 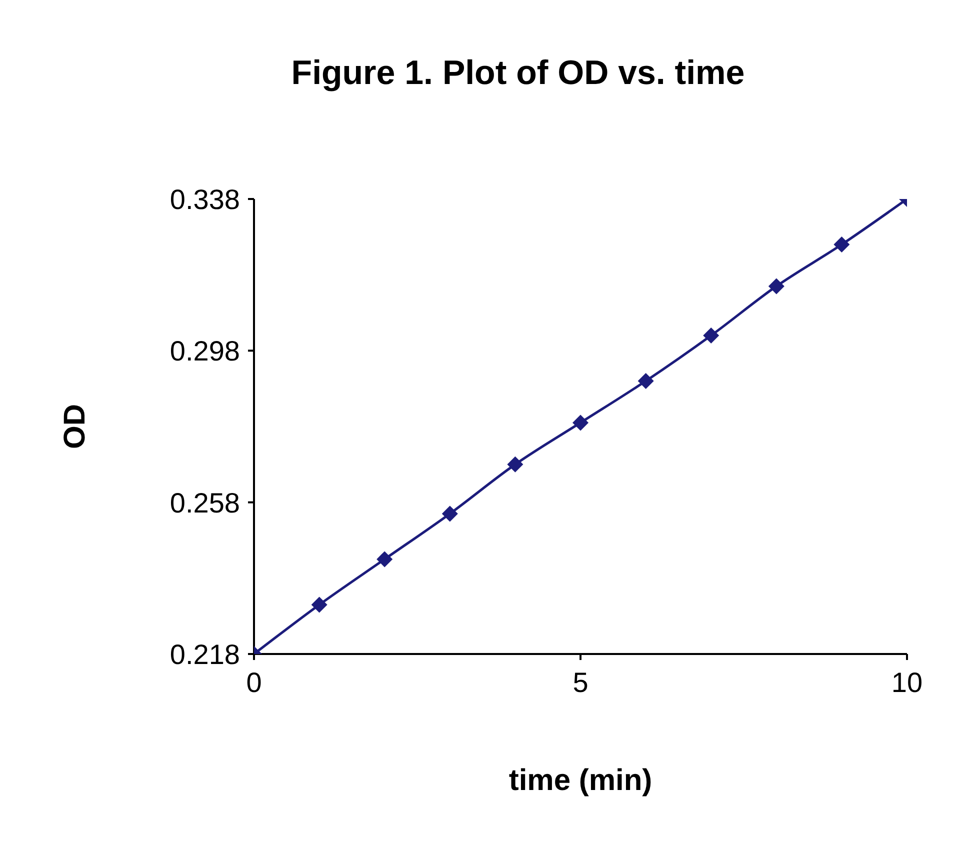 I want to click on y-tick-label: 0.298, so click(x=205, y=351).